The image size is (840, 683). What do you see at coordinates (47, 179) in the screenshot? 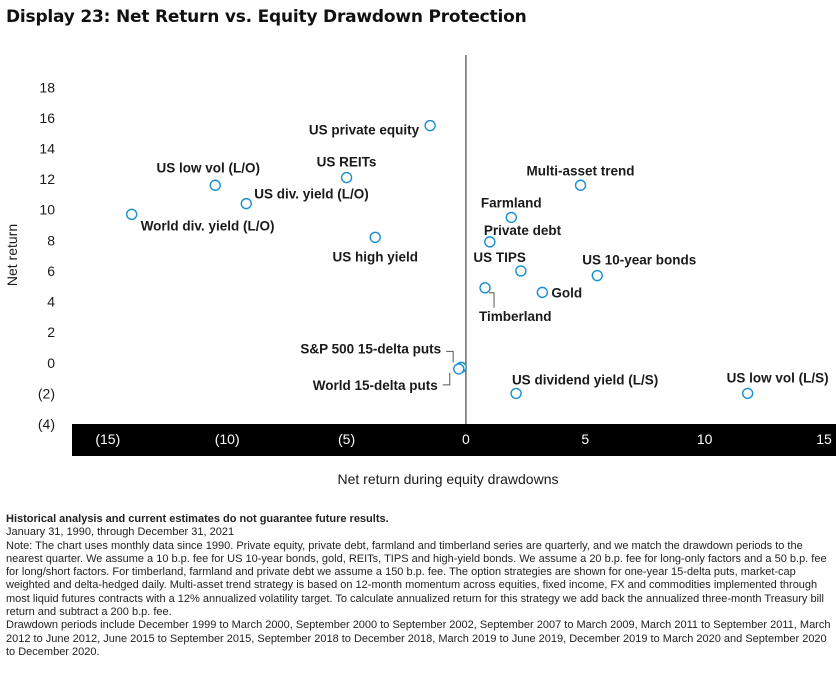
I see `y-tick-label: 12` at bounding box center [47, 179].